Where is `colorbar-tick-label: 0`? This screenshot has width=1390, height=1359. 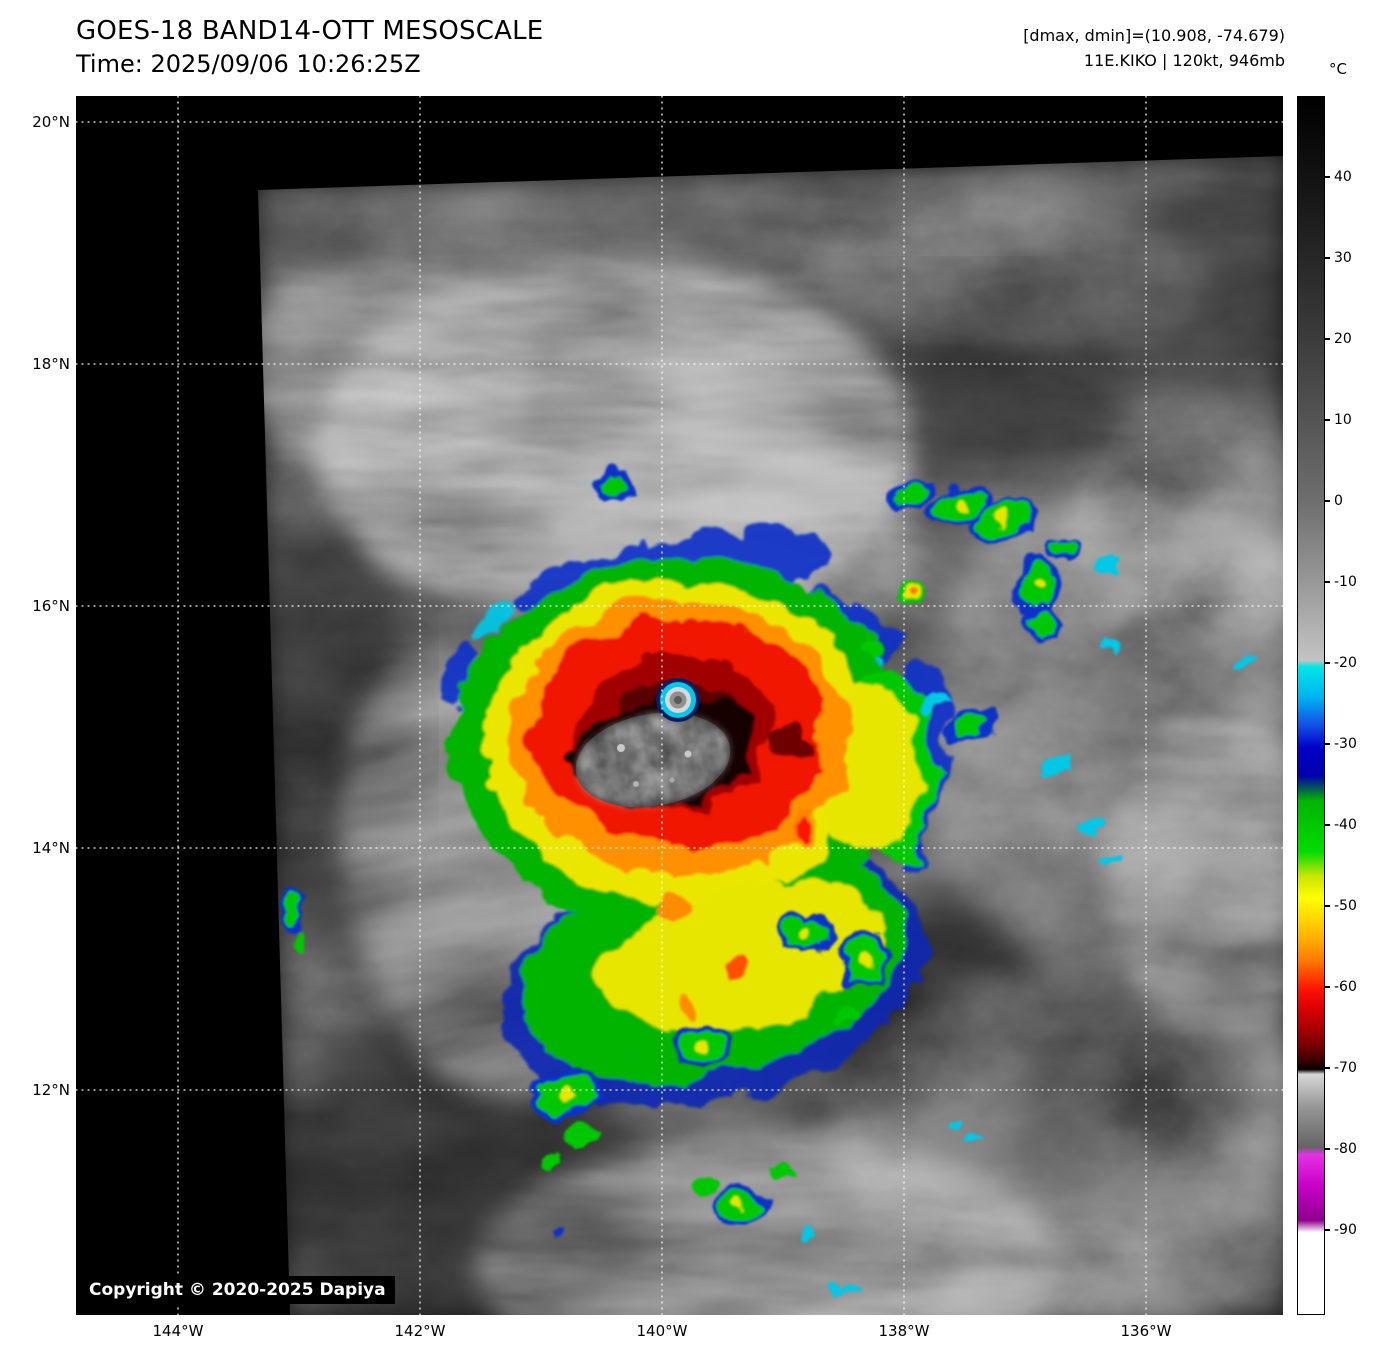 colorbar-tick-label: 0 is located at coordinates (1338, 501).